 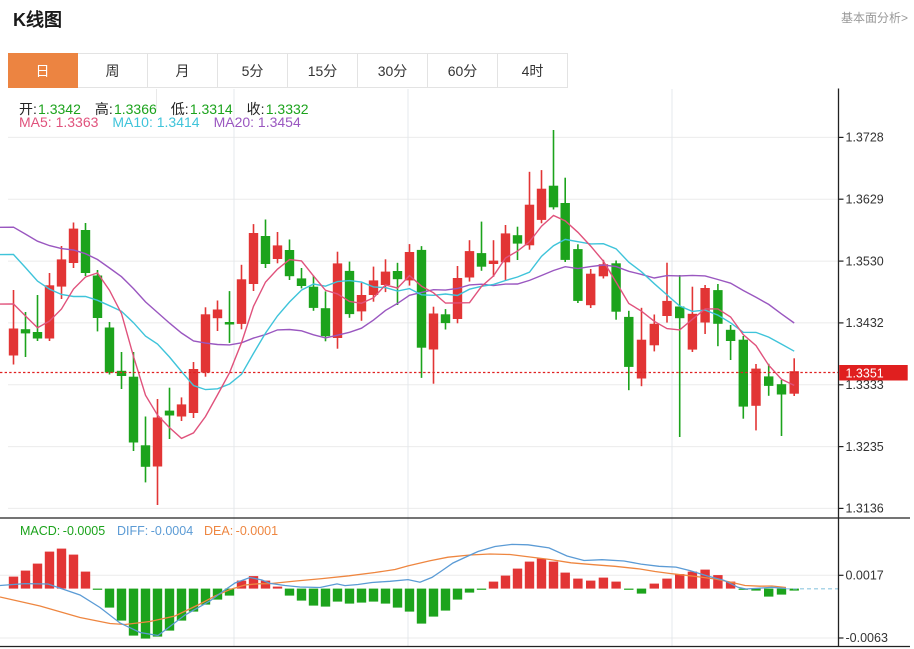 I want to click on svg-text: 1.3333, so click(x=865, y=385).